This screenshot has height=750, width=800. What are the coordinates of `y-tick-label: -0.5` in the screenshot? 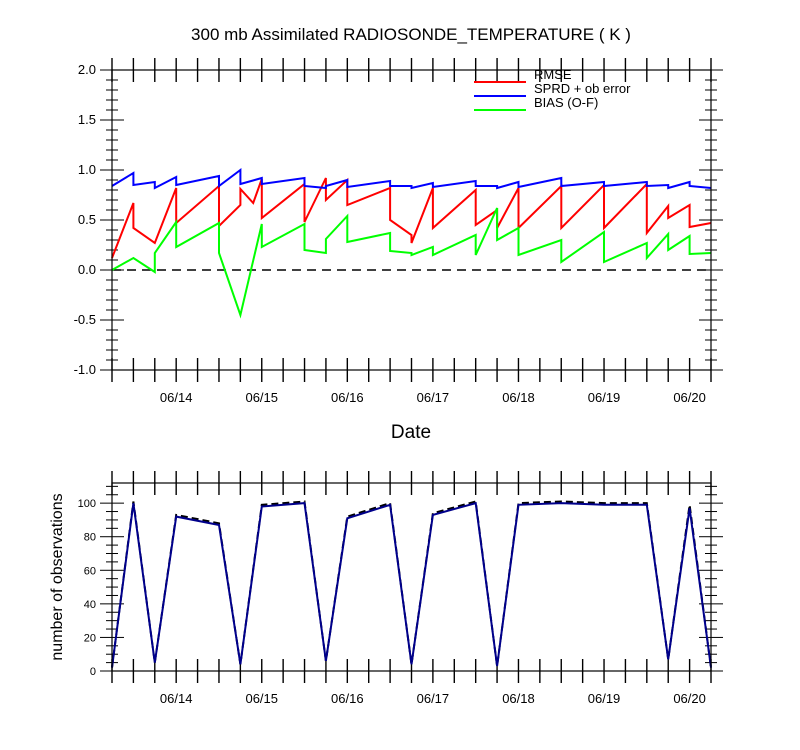 It's located at (85, 319).